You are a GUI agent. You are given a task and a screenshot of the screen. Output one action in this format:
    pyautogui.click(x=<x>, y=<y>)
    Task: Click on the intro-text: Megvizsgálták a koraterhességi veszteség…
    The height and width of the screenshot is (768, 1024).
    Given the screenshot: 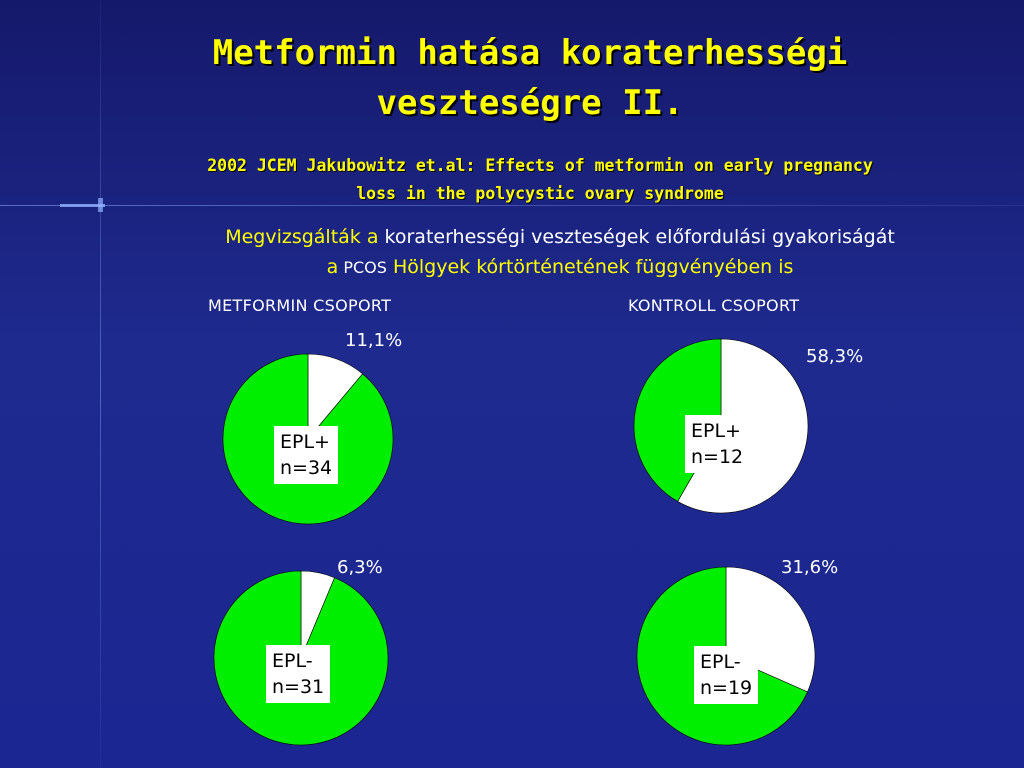 What is the action you would take?
    pyautogui.click(x=560, y=252)
    